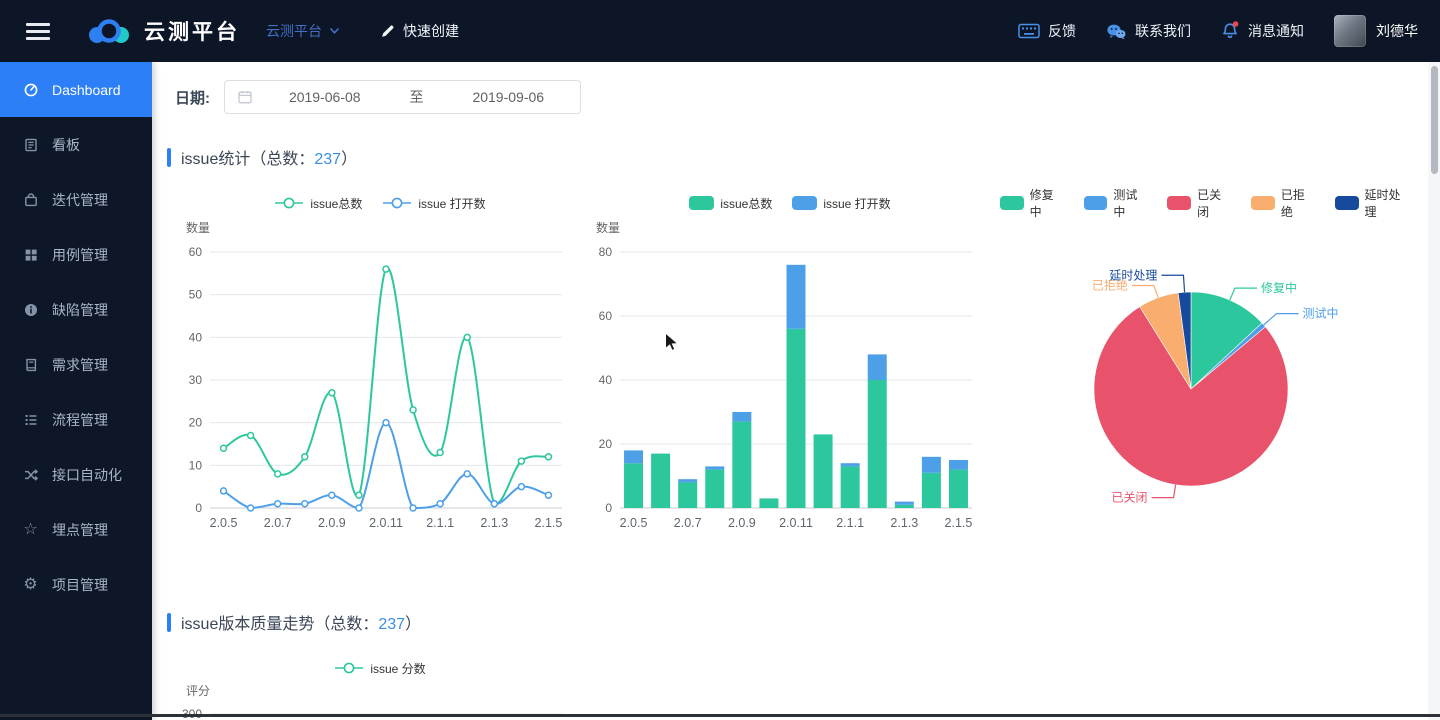 The width and height of the screenshot is (1440, 720). I want to click on legend-chip-icon, so click(1095, 203).